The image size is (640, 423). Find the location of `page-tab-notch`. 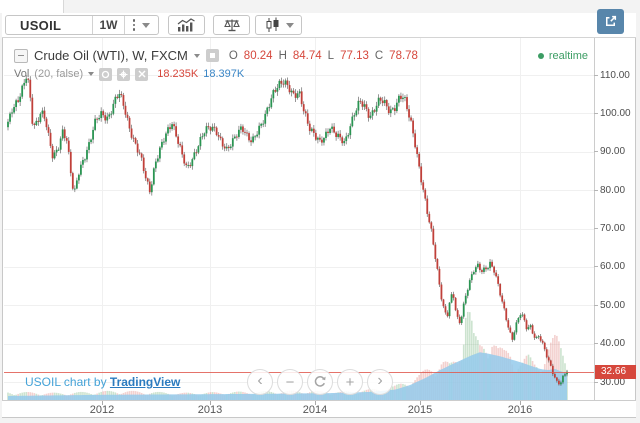

page-tab-notch is located at coordinates (32, 6).